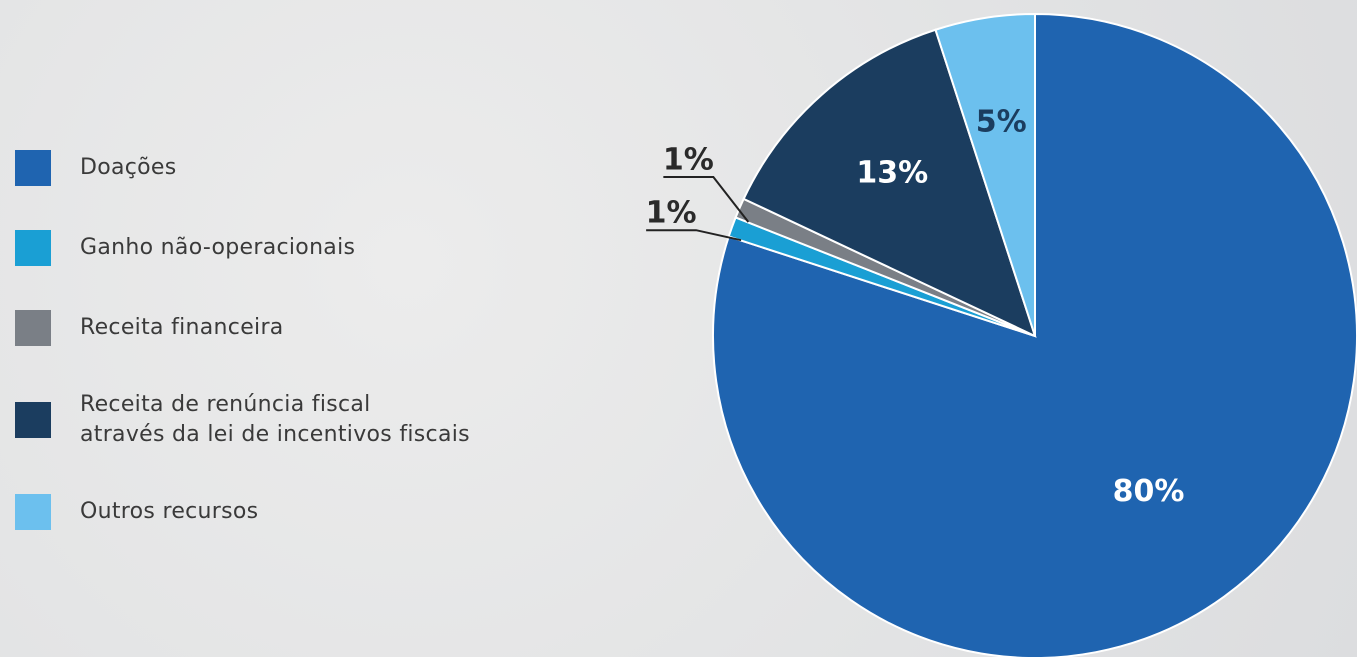  I want to click on legend-item: Outros recursos, so click(242, 512).